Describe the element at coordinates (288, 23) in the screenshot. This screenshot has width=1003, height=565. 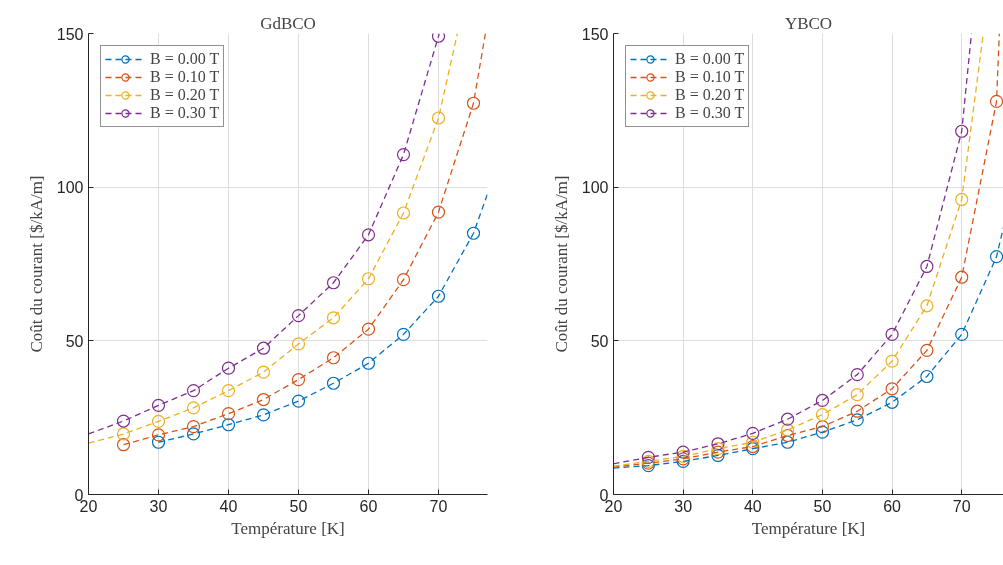
I see `chart-title: GdBCO` at that location.